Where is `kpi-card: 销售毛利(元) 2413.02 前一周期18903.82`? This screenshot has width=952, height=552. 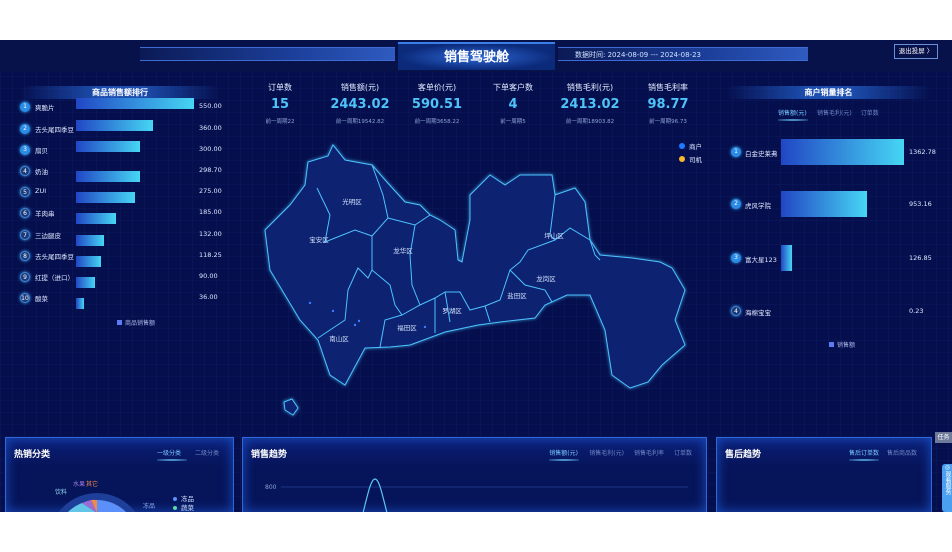 kpi-card: 销售毛利(元) 2413.02 前一周期18903.82 is located at coordinates (590, 103).